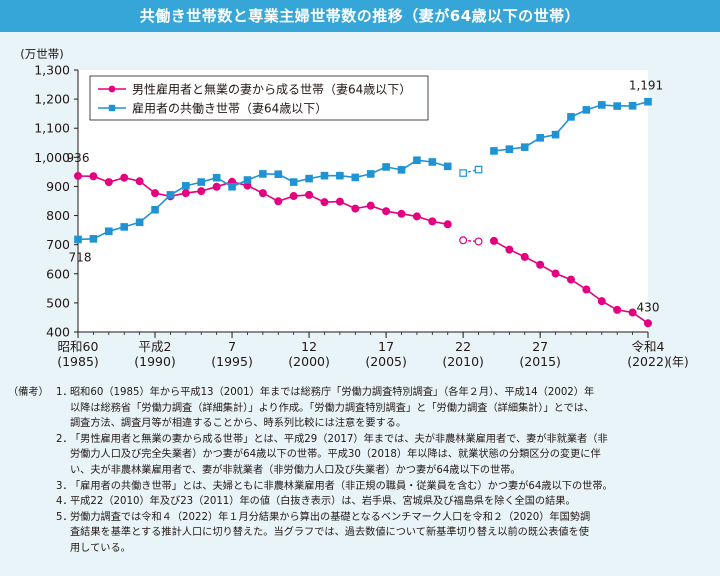  Describe the element at coordinates (386, 346) in the screenshot. I see `x-tick-label-era: 17` at that location.